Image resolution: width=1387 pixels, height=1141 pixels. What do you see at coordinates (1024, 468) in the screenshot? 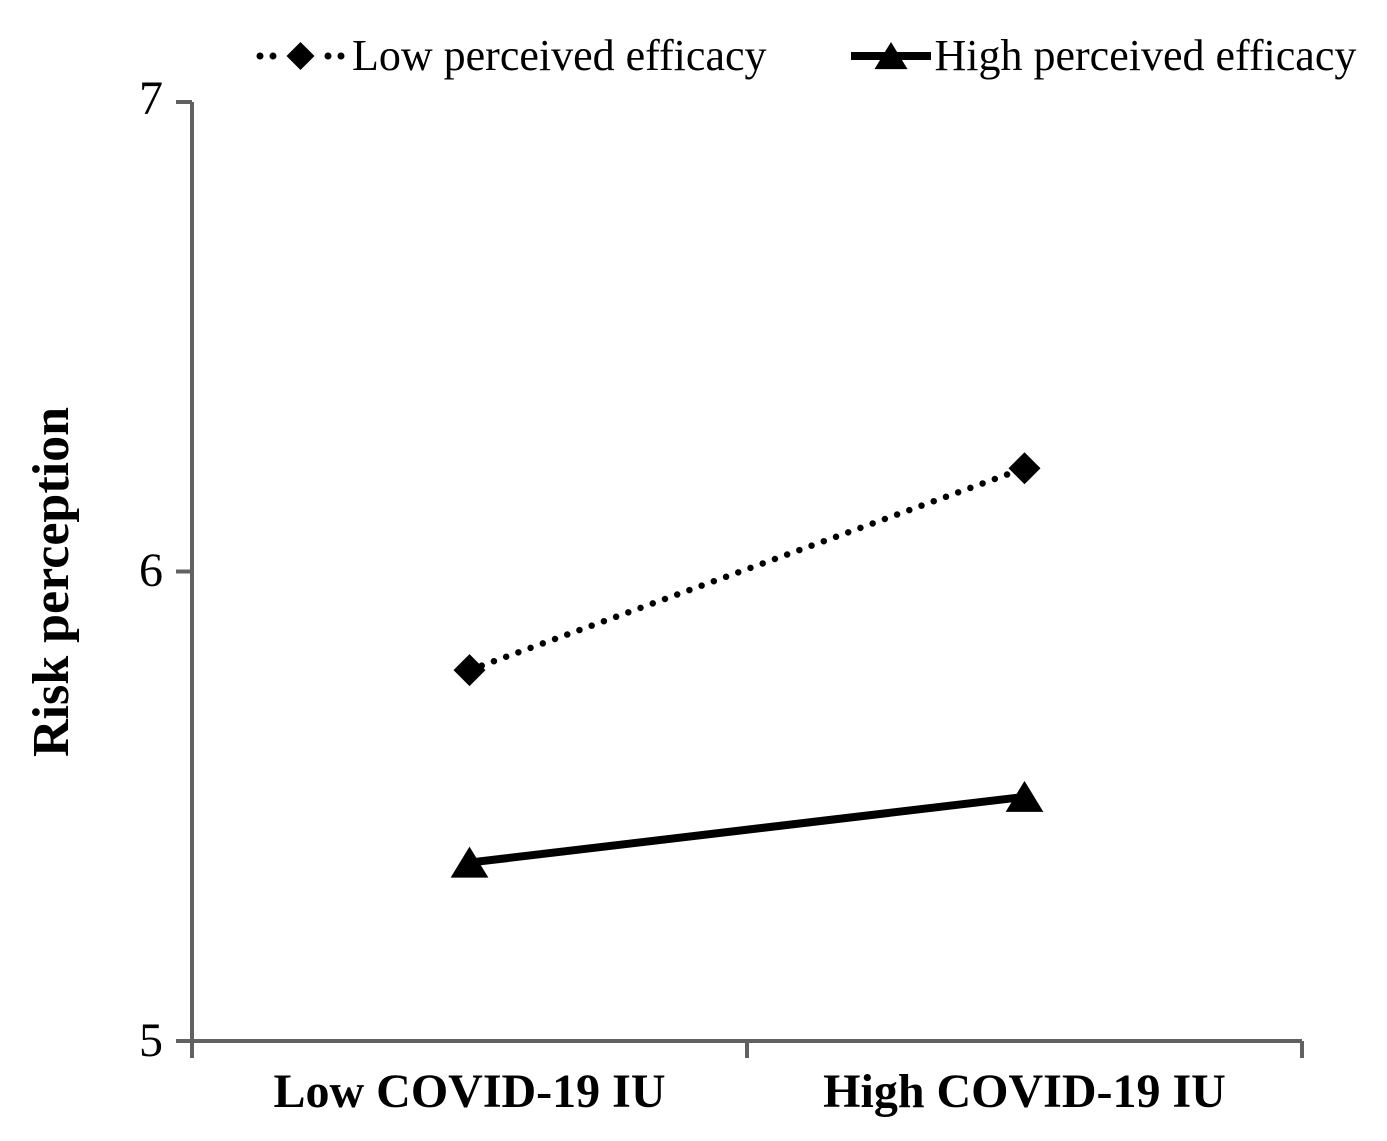
I see `marker-diamond-s0-p1` at bounding box center [1024, 468].